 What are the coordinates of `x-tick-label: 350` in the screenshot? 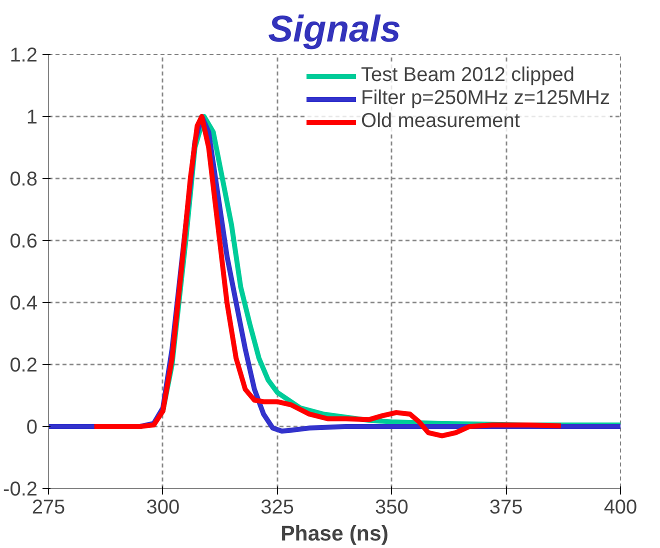 It's located at (391, 507).